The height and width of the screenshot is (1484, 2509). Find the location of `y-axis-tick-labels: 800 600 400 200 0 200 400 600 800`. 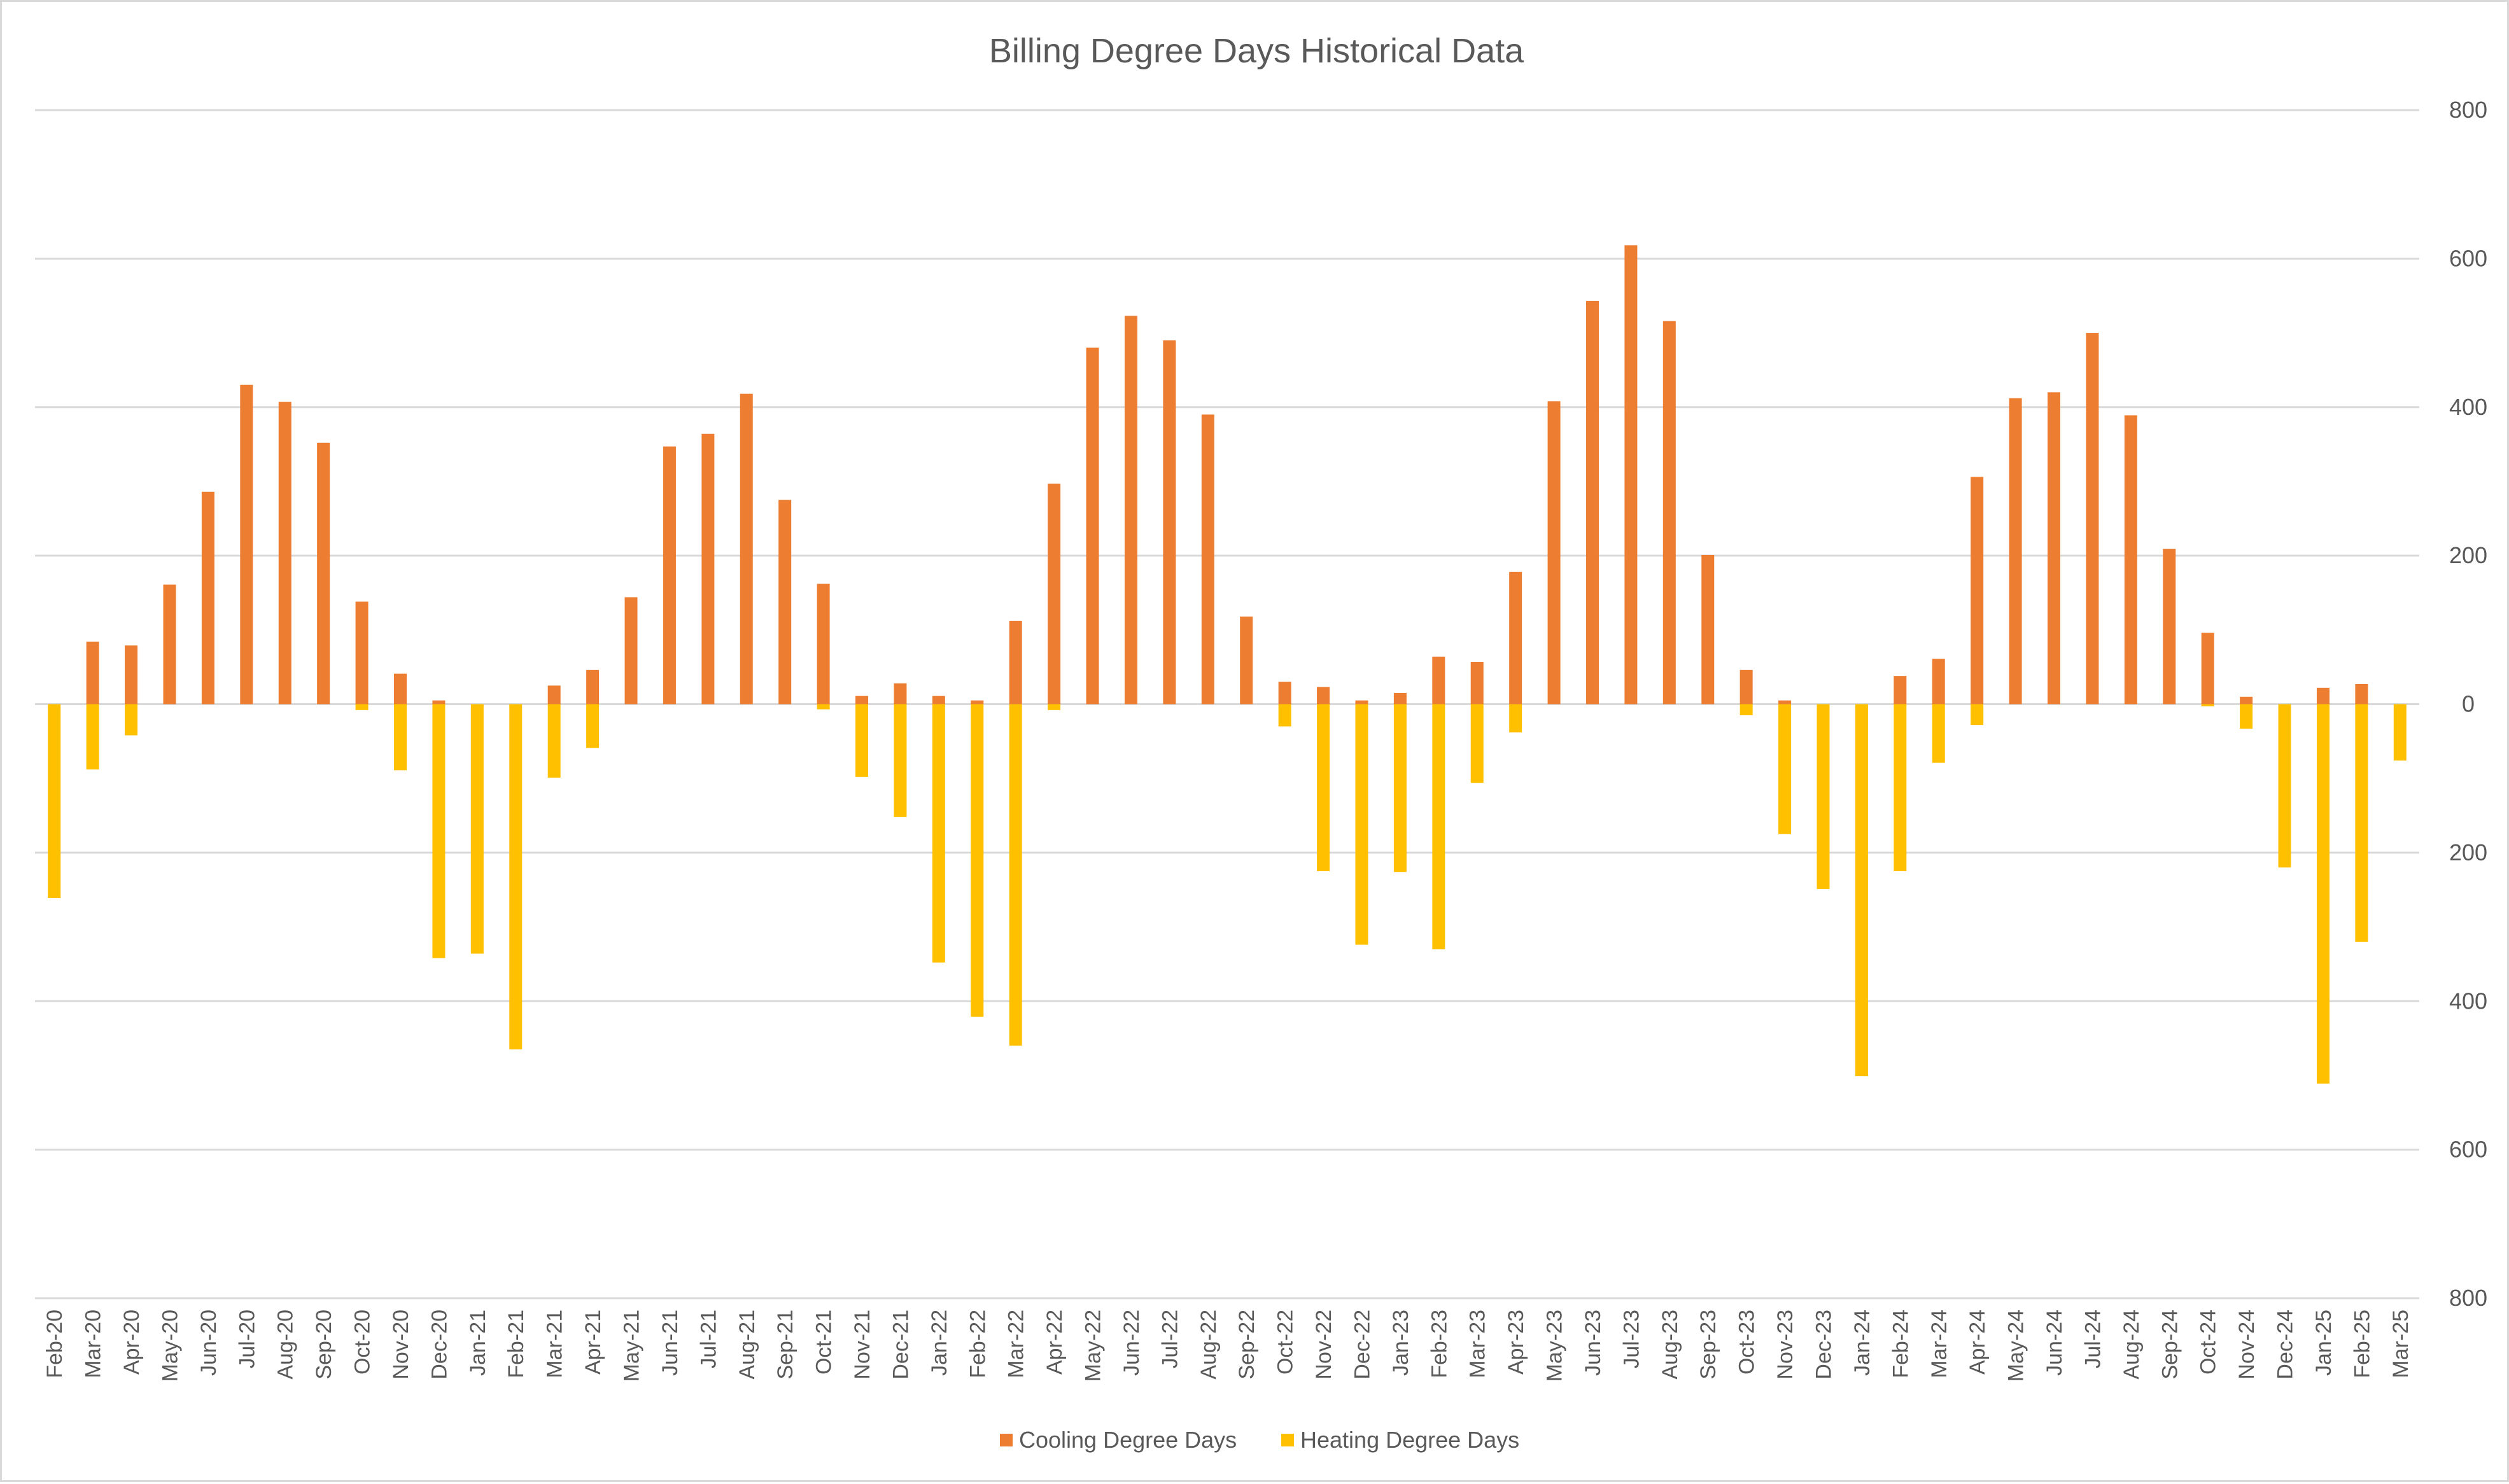

y-axis-tick-labels: 800 600 400 200 0 200 400 600 800 is located at coordinates (2468, 704).